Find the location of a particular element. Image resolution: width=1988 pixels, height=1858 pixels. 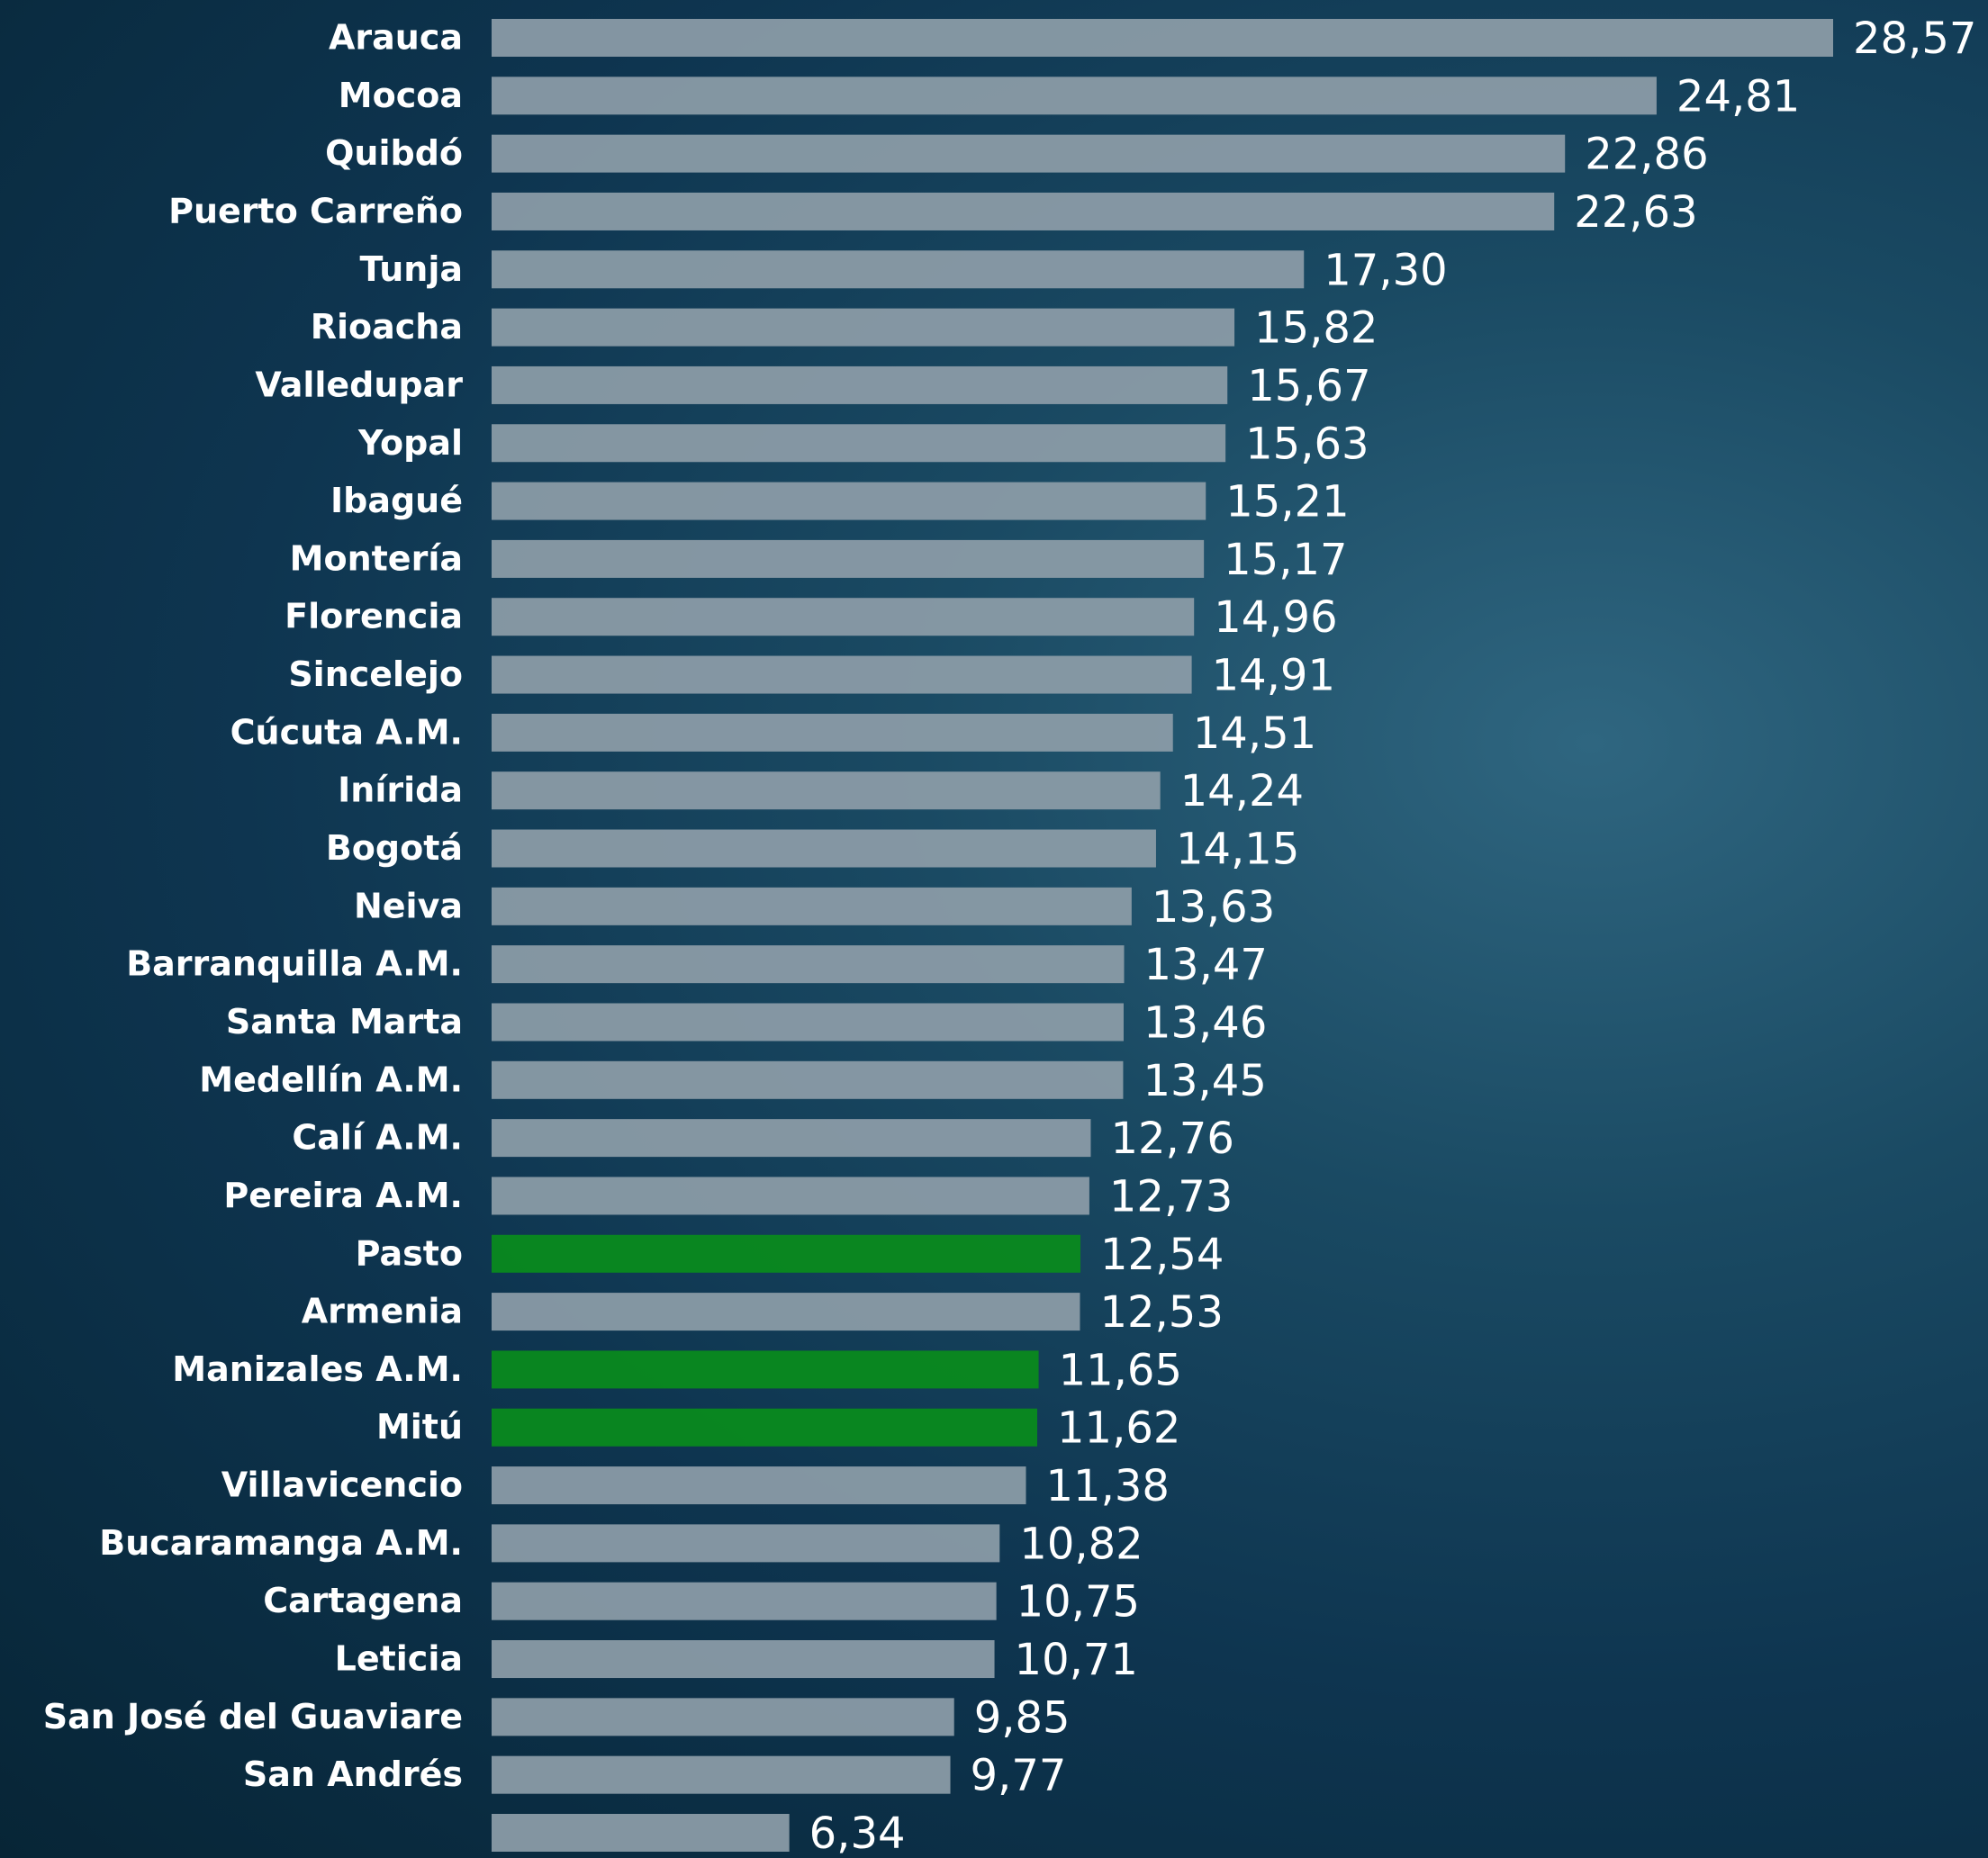

category-label: Mitú is located at coordinates (419, 1427).